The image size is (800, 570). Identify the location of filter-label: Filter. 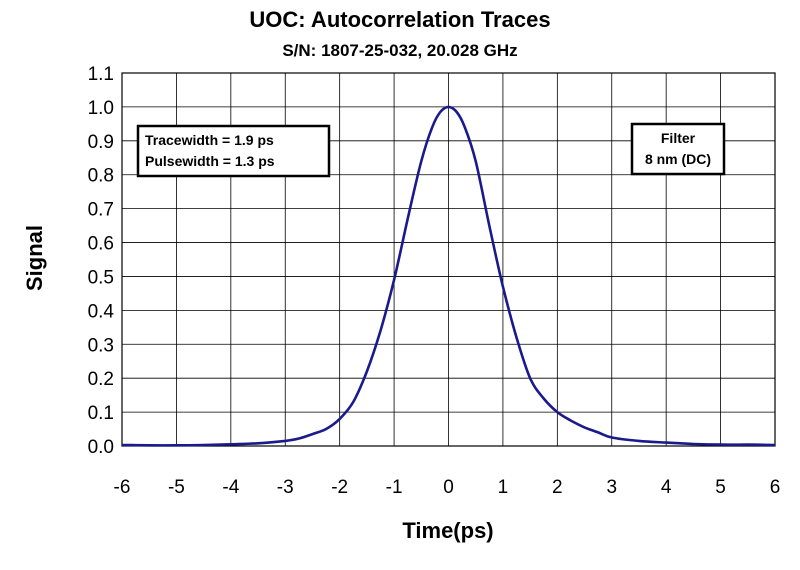
(678, 138).